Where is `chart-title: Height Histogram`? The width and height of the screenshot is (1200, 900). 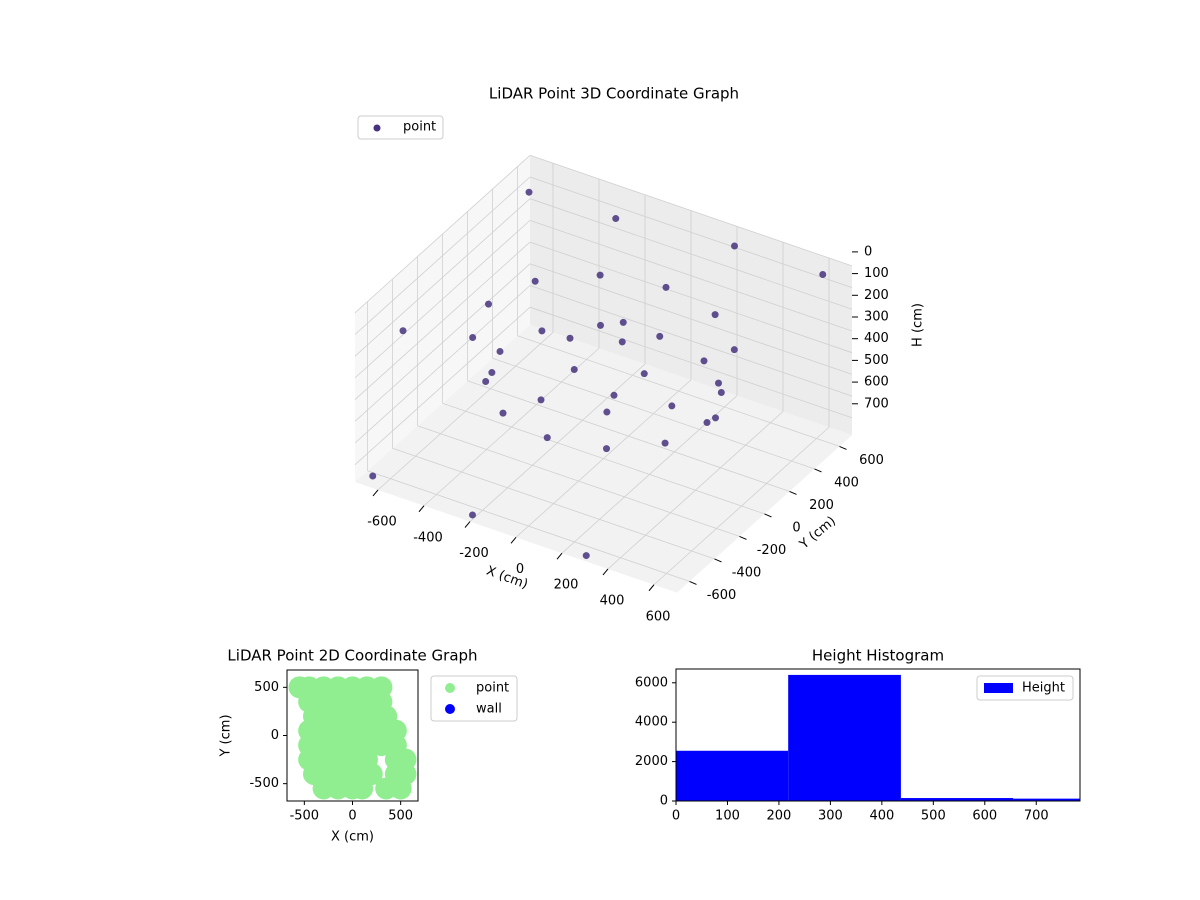 chart-title: Height Histogram is located at coordinates (878, 656).